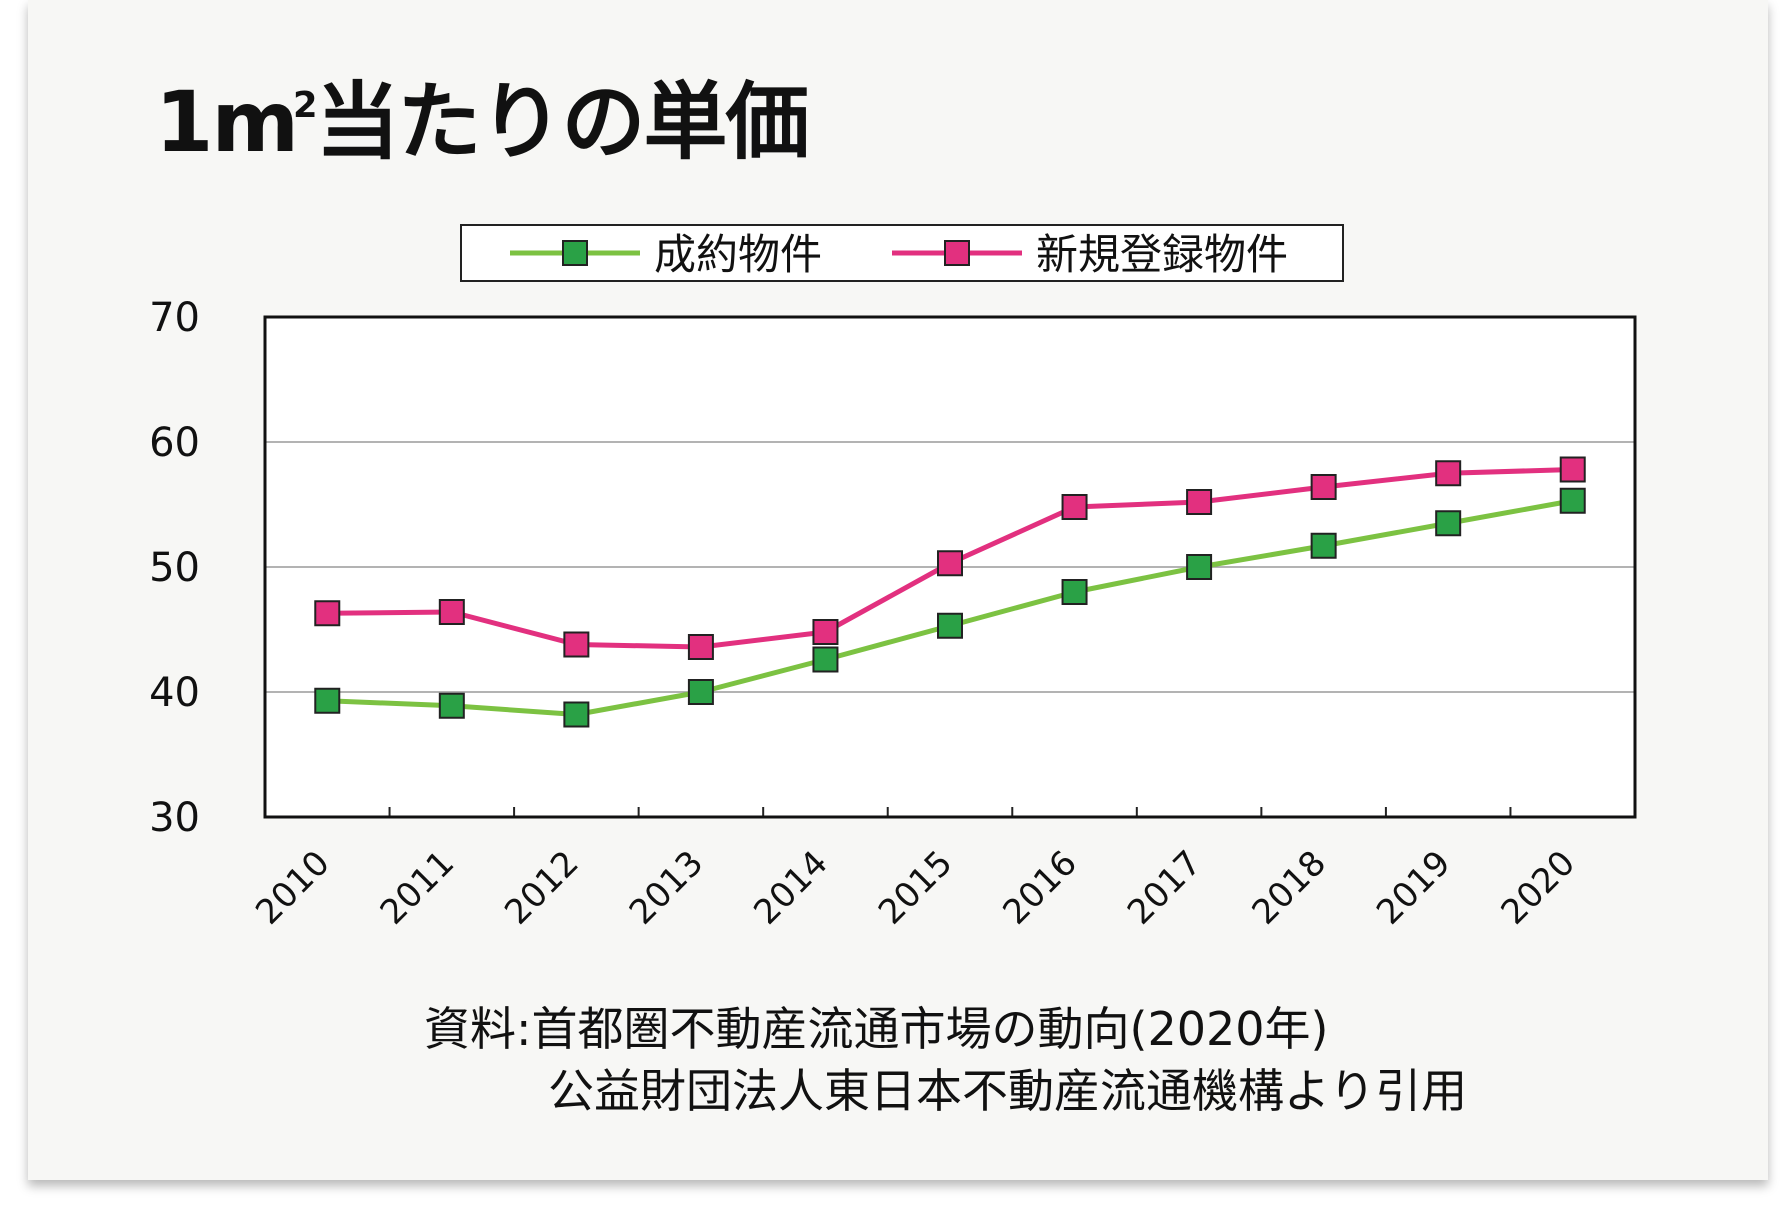  Describe the element at coordinates (1008, 1091) in the screenshot. I see `source-line-2: 公益財団法人東日本不動産流通機構より引用` at that location.